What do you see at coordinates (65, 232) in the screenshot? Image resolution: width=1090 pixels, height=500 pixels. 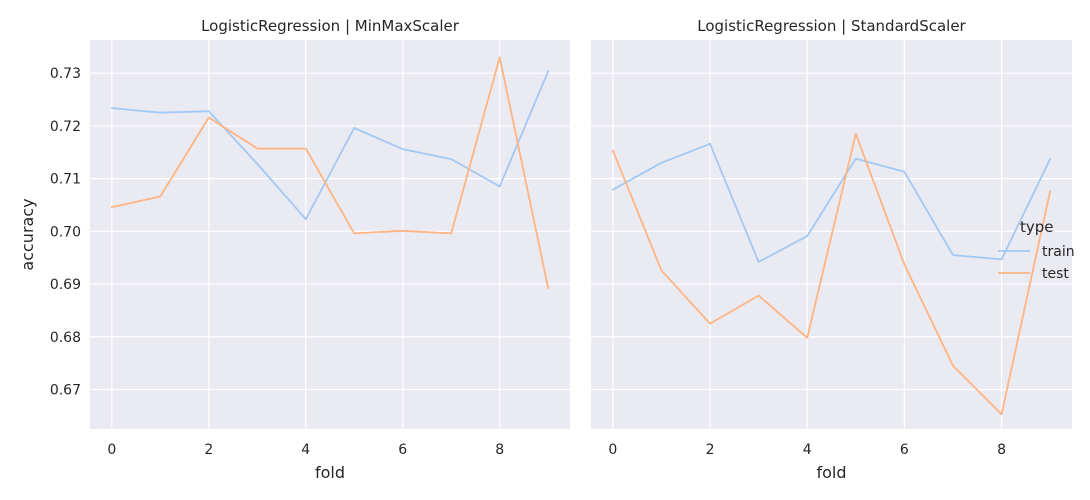 I see `y-tick-label: 0.70` at bounding box center [65, 232].